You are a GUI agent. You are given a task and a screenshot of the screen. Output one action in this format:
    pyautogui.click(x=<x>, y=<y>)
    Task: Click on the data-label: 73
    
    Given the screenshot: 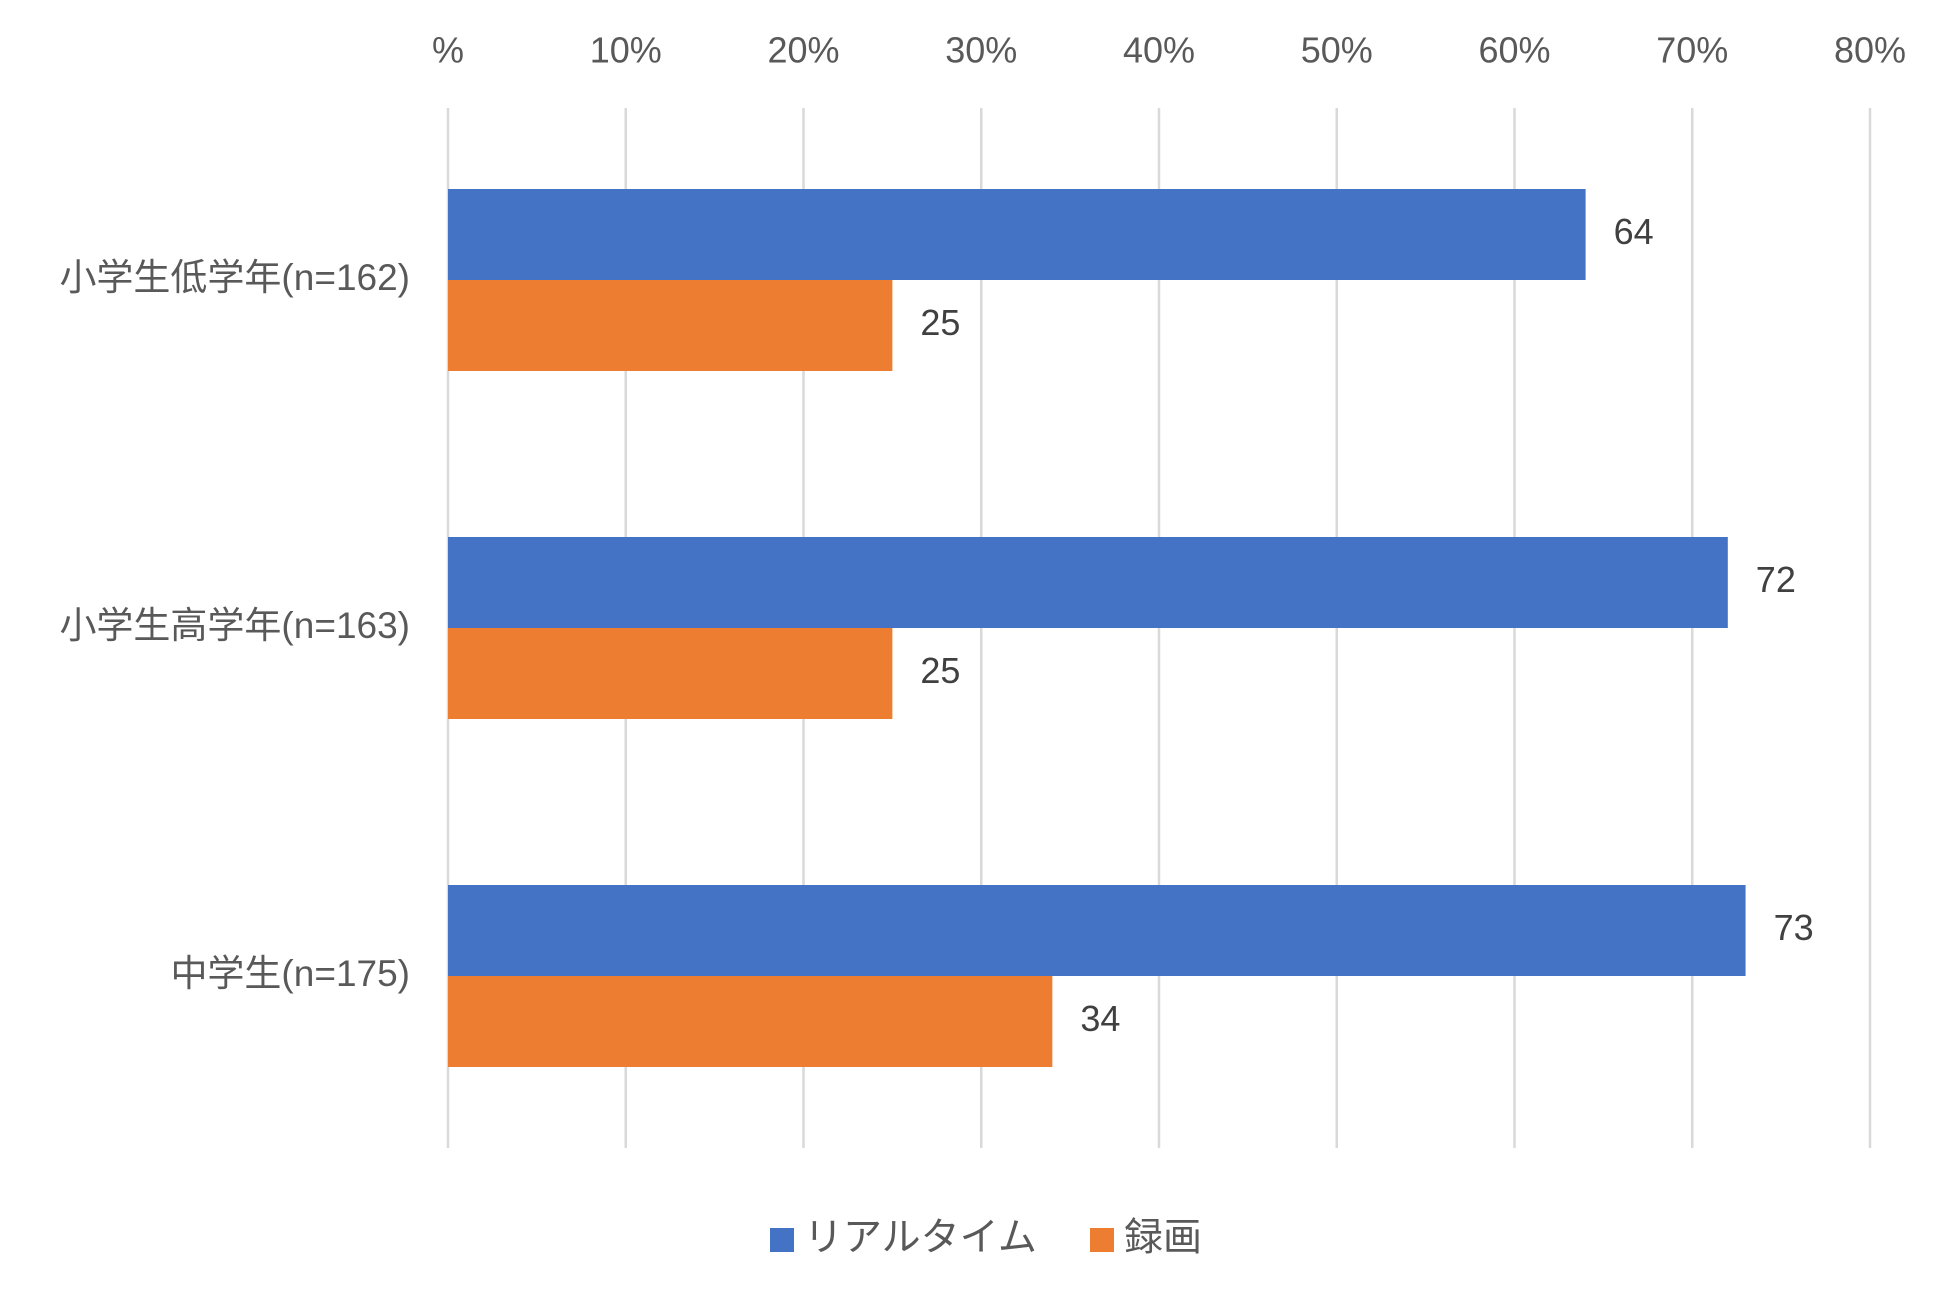 What is the action you would take?
    pyautogui.click(x=1794, y=927)
    